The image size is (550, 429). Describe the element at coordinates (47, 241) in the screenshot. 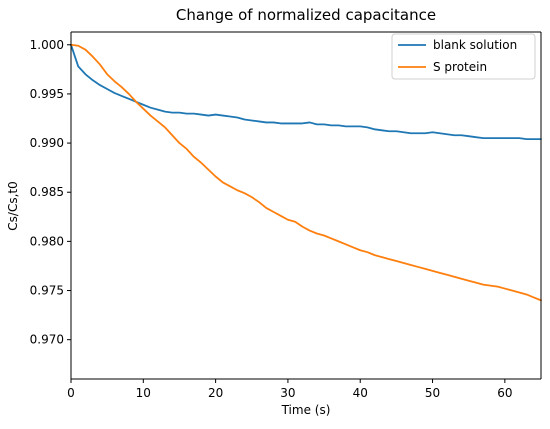

I see `y-tick-label: 0.980` at that location.